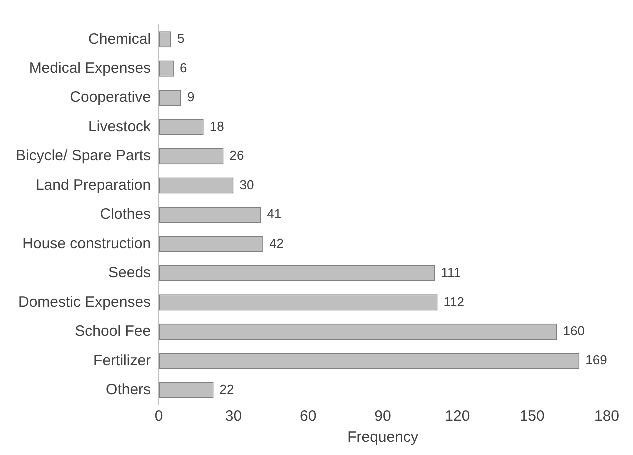 Image resolution: width=633 pixels, height=455 pixels. Describe the element at coordinates (237, 156) in the screenshot. I see `data-label: 26` at that location.